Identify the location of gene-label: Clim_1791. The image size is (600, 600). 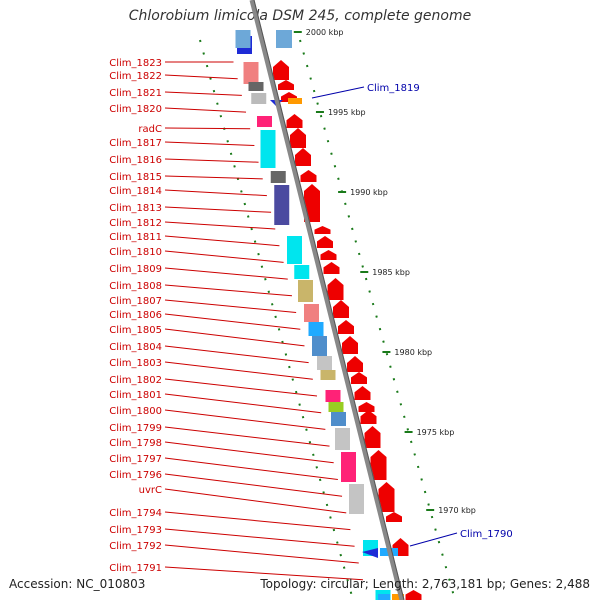
(135, 568).